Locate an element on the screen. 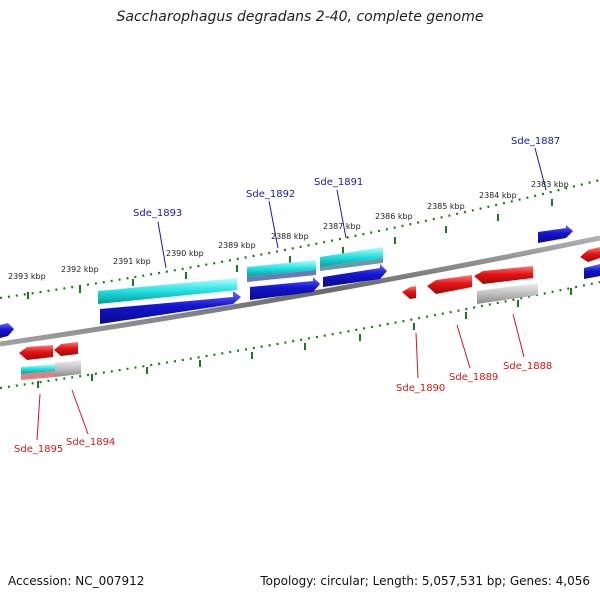  kbp-label: 2384 kbp is located at coordinates (498, 195).